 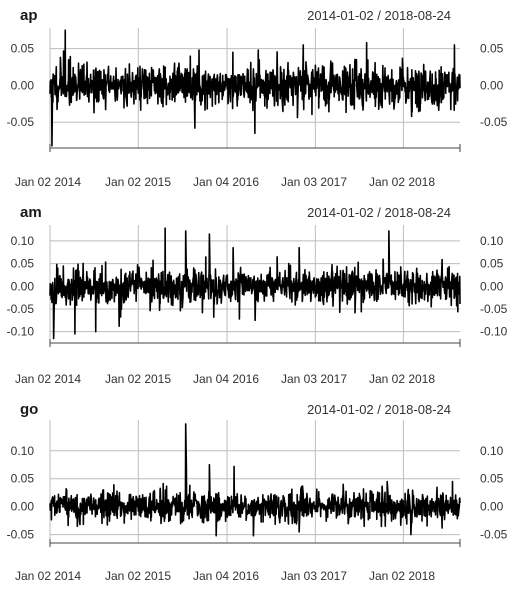 I want to click on panel-title: am, so click(x=31, y=212).